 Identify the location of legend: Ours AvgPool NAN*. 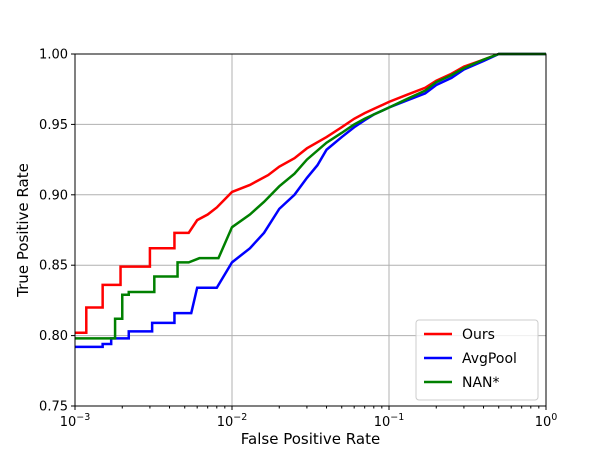
(477, 360).